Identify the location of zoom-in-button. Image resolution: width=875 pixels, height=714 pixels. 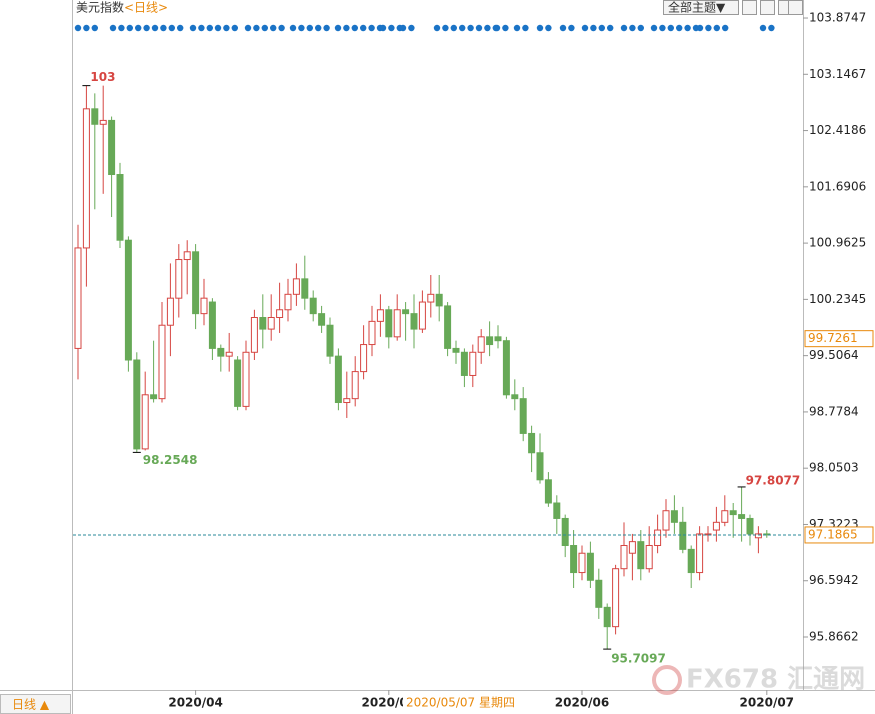
(749, 7).